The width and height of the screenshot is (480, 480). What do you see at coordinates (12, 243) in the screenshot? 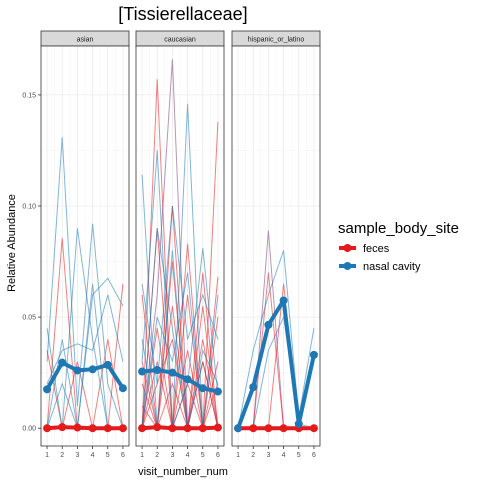
I see `y-axis-title: Relative Abundance` at bounding box center [12, 243].